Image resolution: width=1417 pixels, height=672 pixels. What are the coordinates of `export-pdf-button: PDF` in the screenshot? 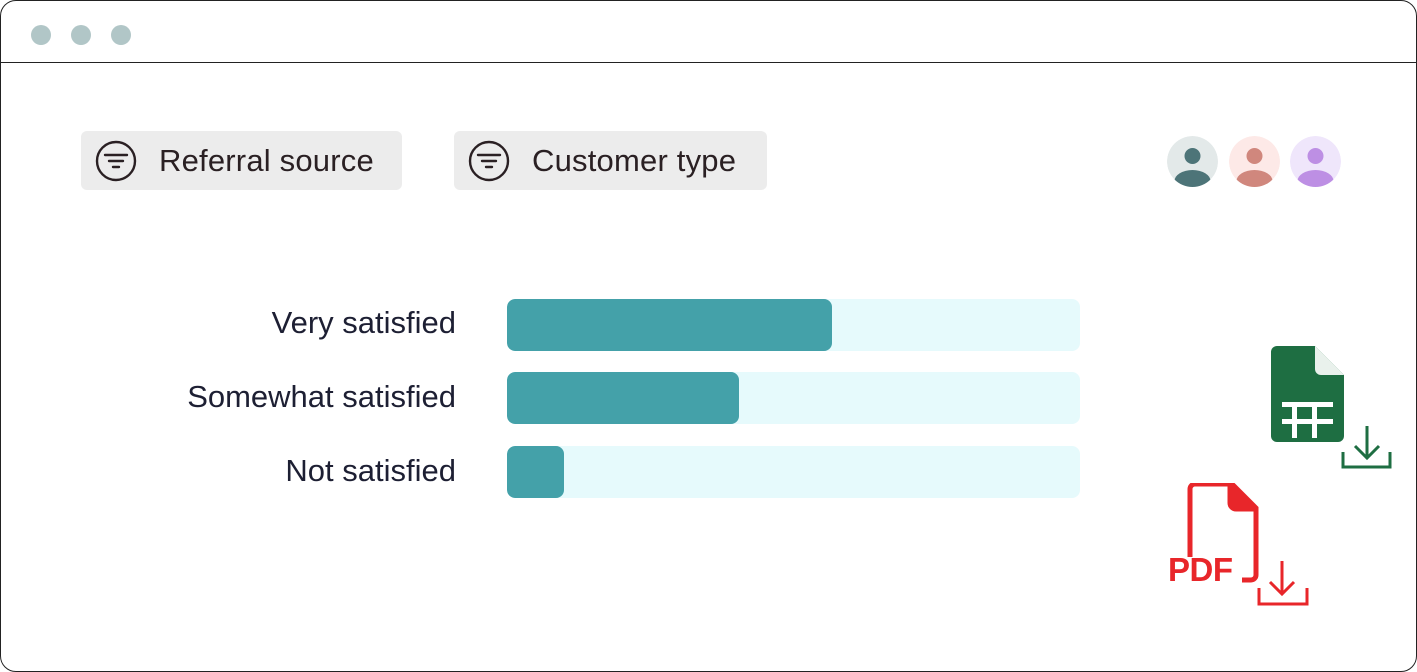 It's located at (1238, 544).